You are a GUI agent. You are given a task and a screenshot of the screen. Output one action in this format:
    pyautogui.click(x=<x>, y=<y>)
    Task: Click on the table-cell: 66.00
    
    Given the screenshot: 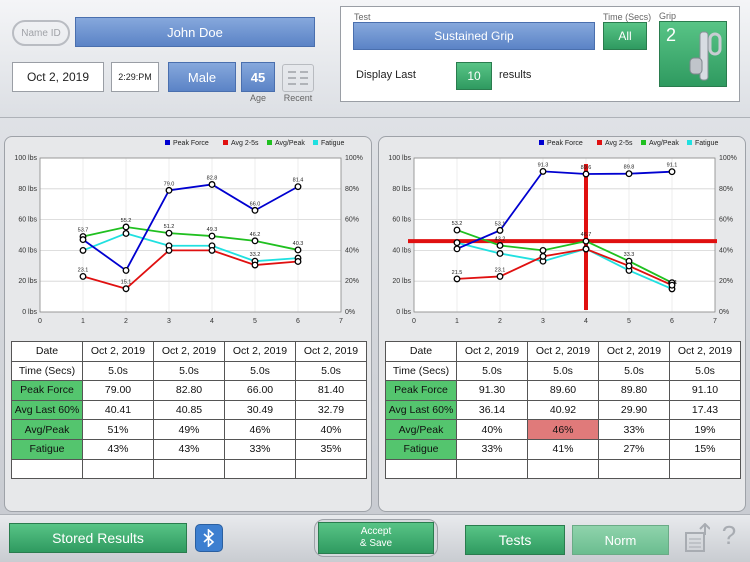 What is the action you would take?
    pyautogui.click(x=260, y=390)
    